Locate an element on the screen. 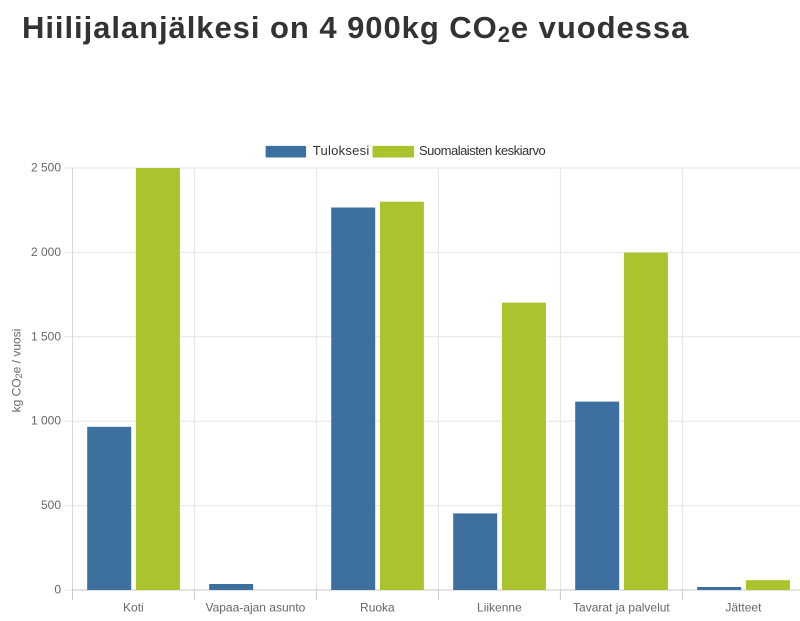 The image size is (800, 621). svg-text: Ruoka is located at coordinates (377, 608).